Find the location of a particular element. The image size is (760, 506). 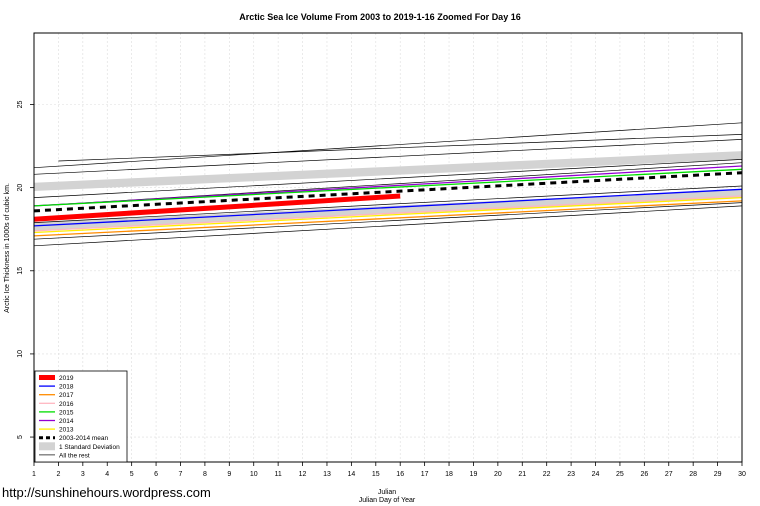

x-tick-label: 27 is located at coordinates (669, 474).